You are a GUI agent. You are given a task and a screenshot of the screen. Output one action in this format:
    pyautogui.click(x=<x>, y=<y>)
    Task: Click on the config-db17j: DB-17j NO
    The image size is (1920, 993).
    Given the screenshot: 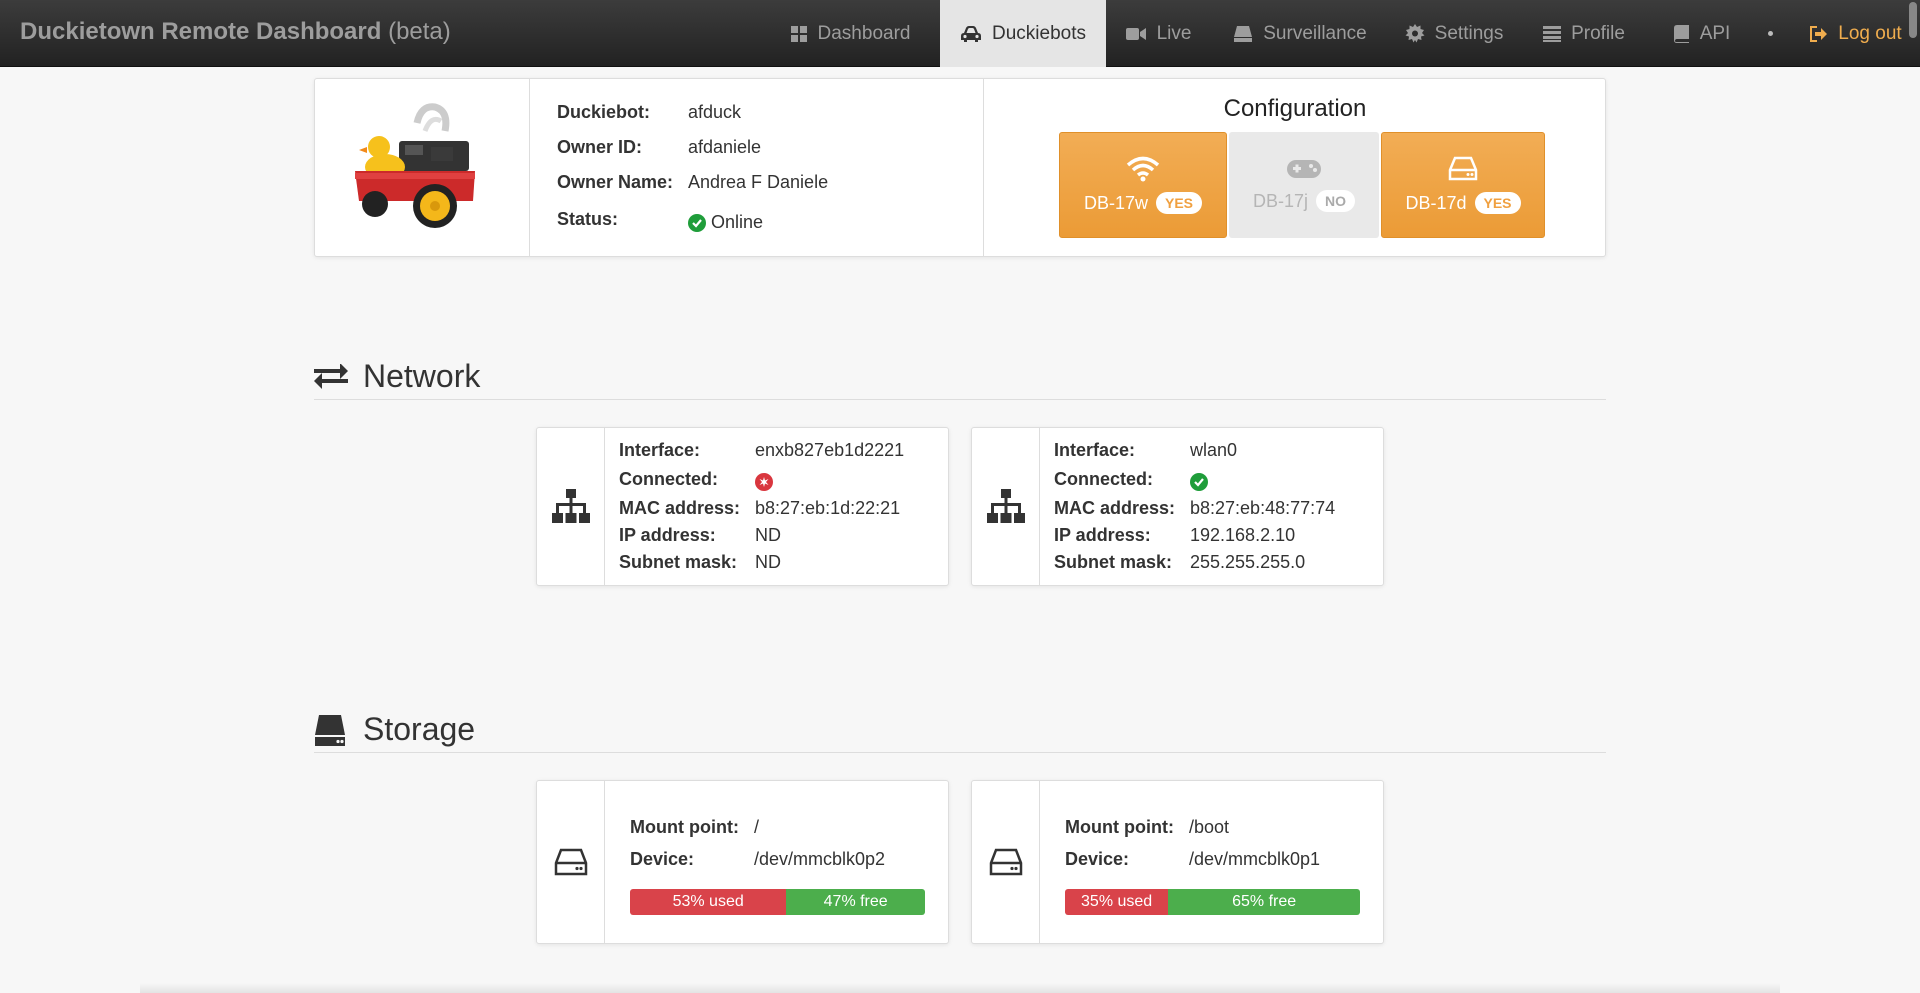 What is the action you would take?
    pyautogui.click(x=1304, y=185)
    